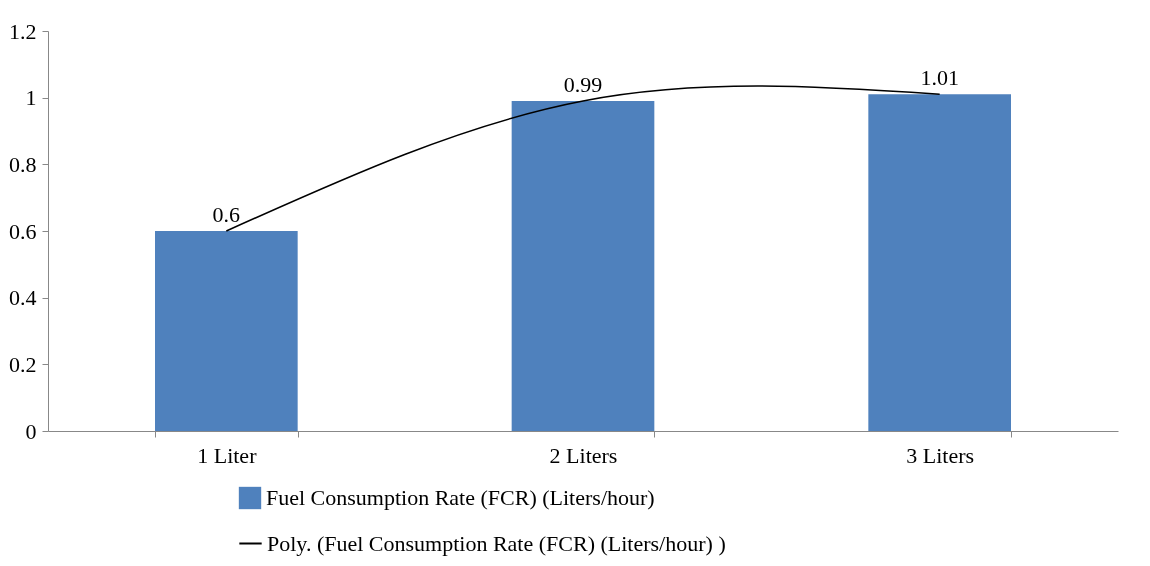  Describe the element at coordinates (23, 164) in the screenshot. I see `y-tick-label: 0.8` at that location.